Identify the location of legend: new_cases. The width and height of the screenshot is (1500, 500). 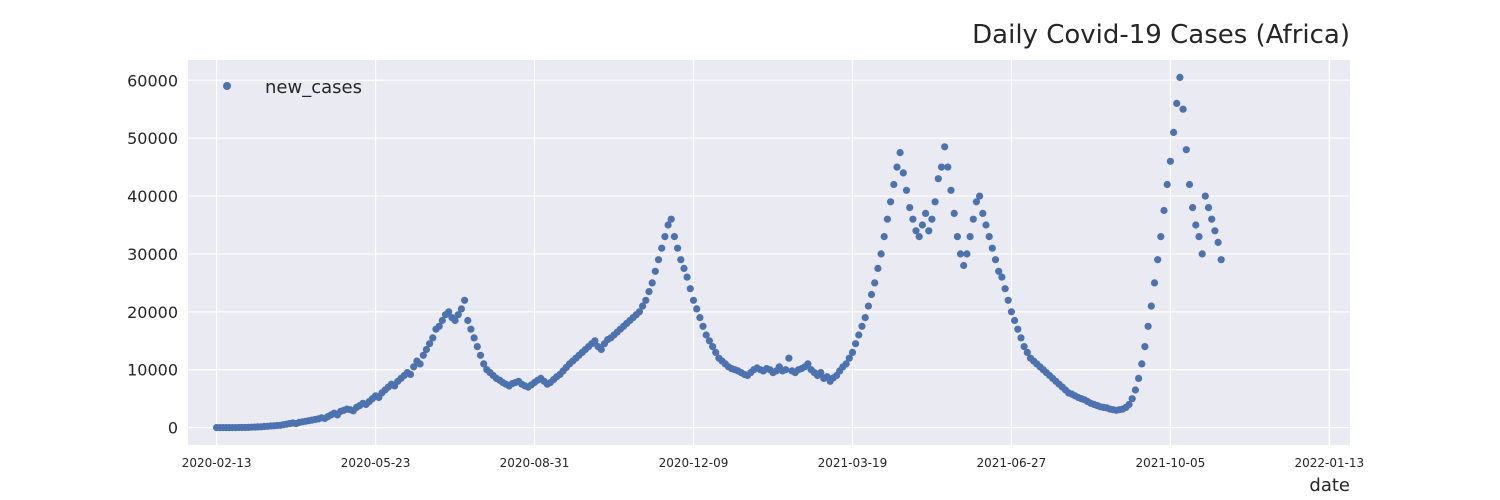
(292, 87).